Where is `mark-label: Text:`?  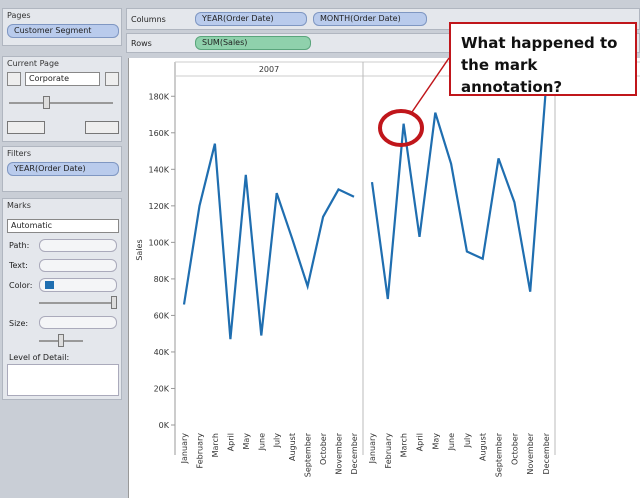 mark-label: Text: is located at coordinates (18, 265).